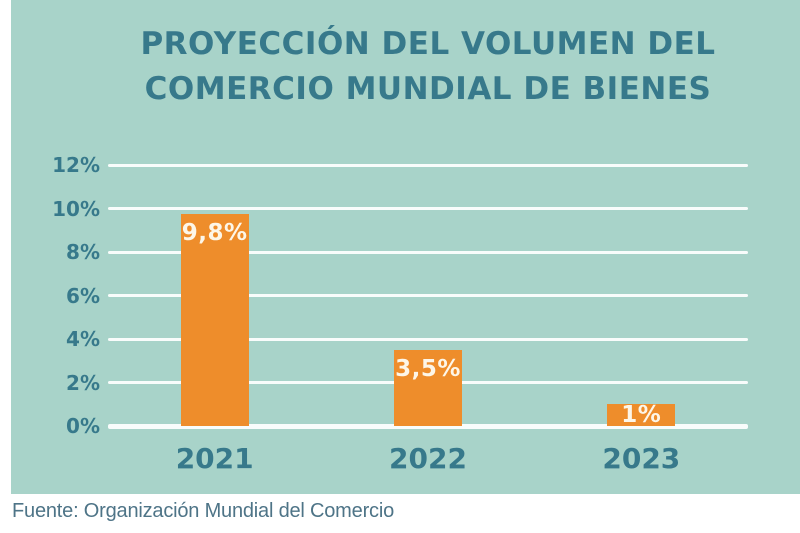 Image resolution: width=800 pixels, height=533 pixels. I want to click on y-axis-tick-label: 8%, so click(83, 252).